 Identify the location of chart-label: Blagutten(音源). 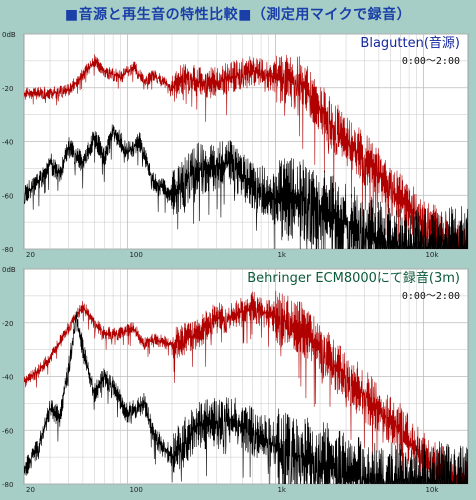
(410, 43).